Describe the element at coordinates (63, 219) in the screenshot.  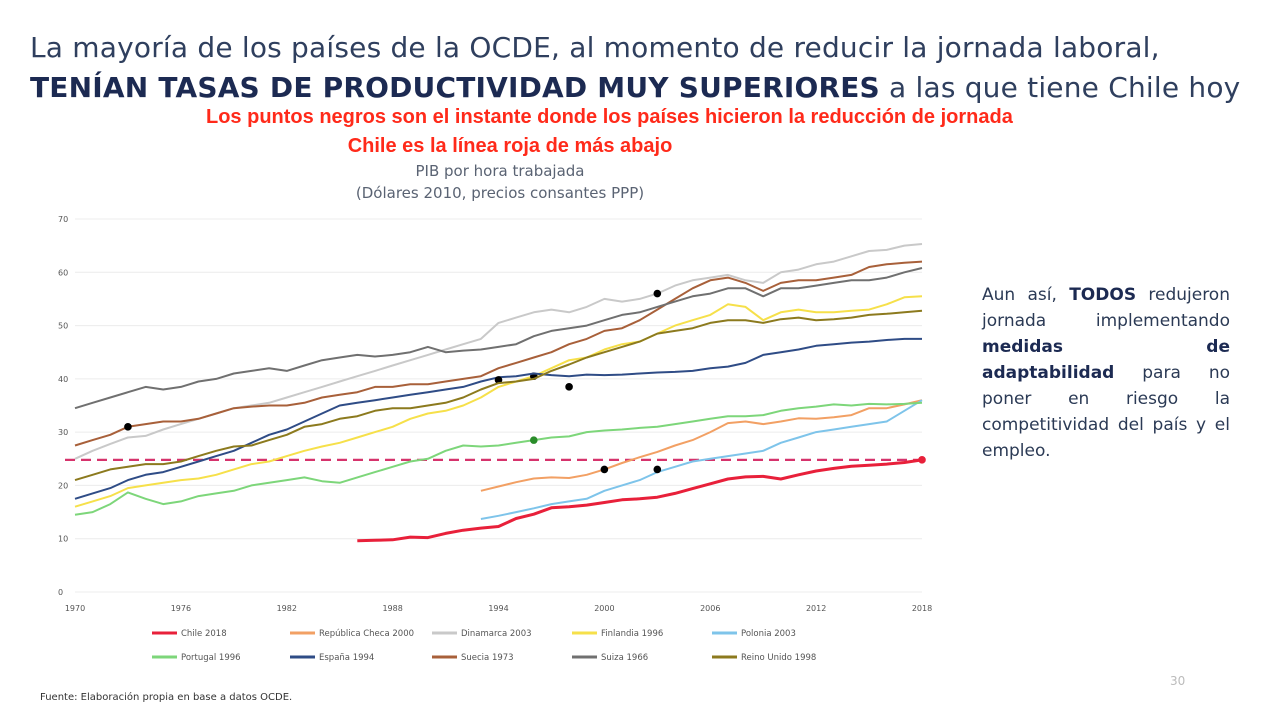
I see `y-tick-label: 70` at that location.